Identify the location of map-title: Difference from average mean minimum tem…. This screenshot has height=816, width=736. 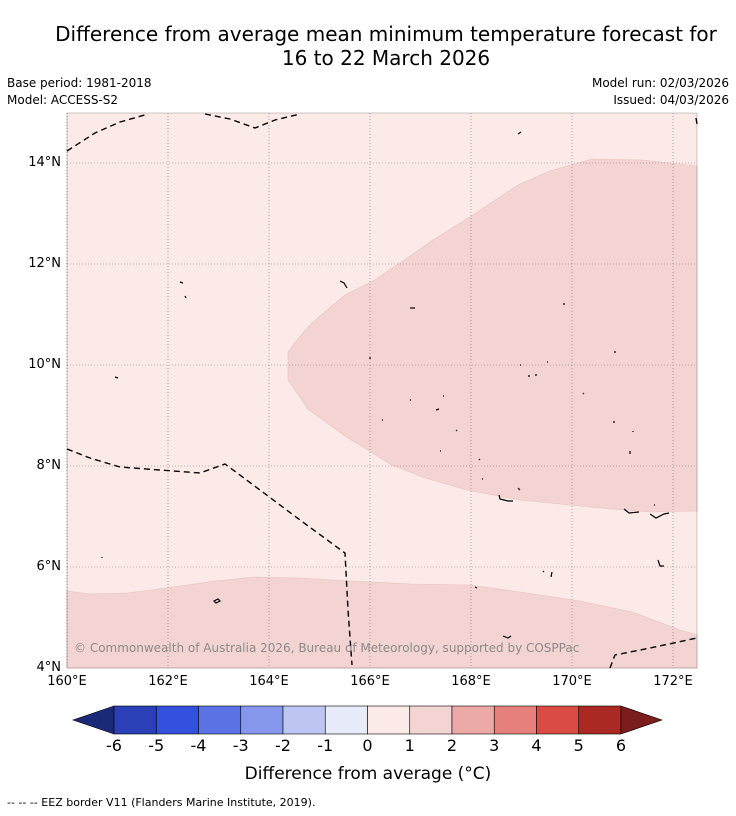
(368, 46).